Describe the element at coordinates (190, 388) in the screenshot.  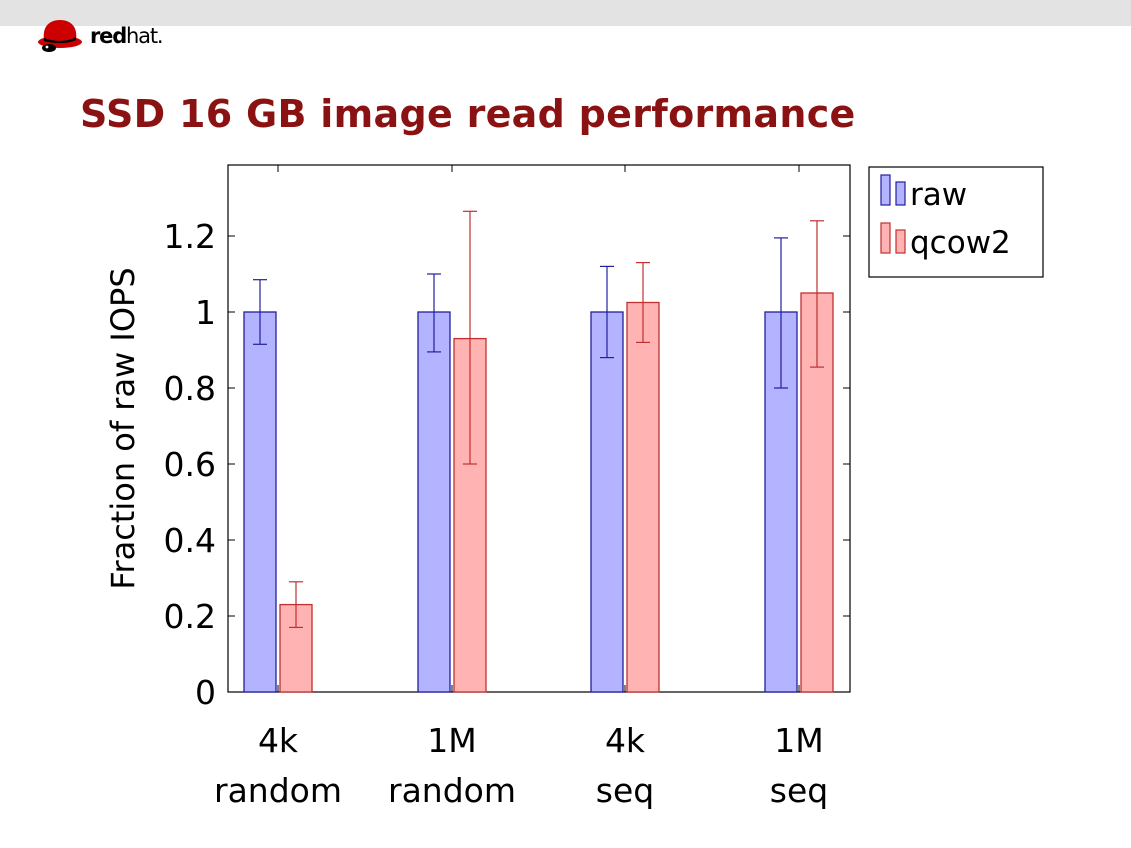
I see `y-tick-label: 0.8` at that location.